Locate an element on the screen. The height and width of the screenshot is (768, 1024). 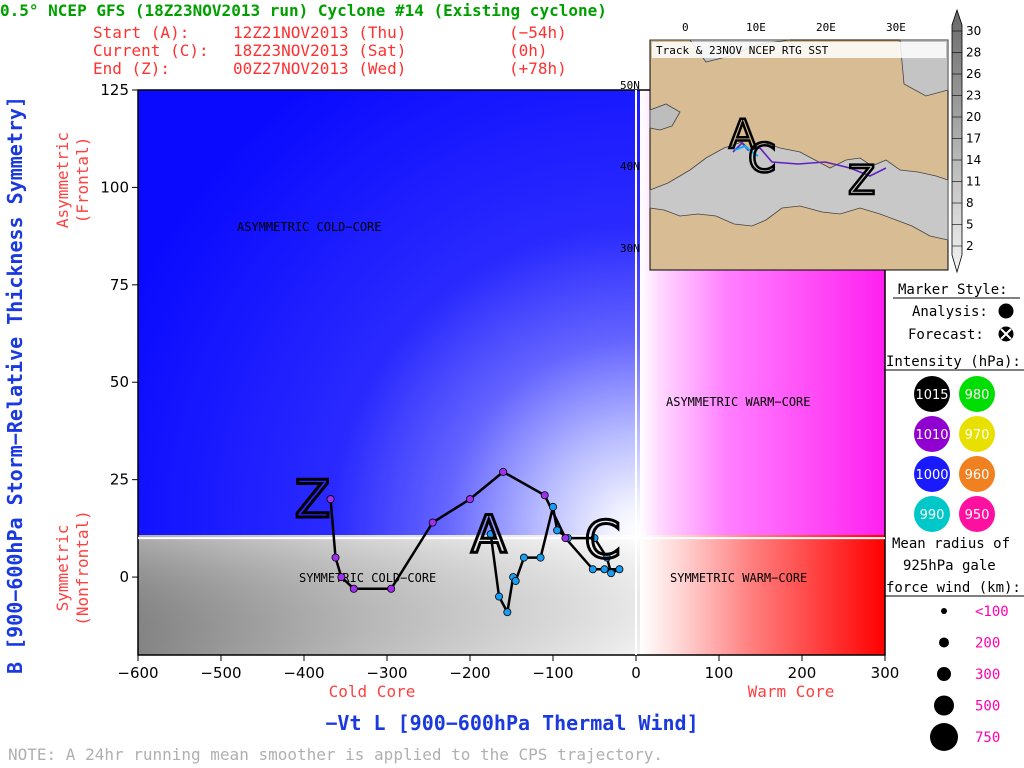
inset-title: Track & 23NOV NCEP RTG SST is located at coordinates (742, 50).